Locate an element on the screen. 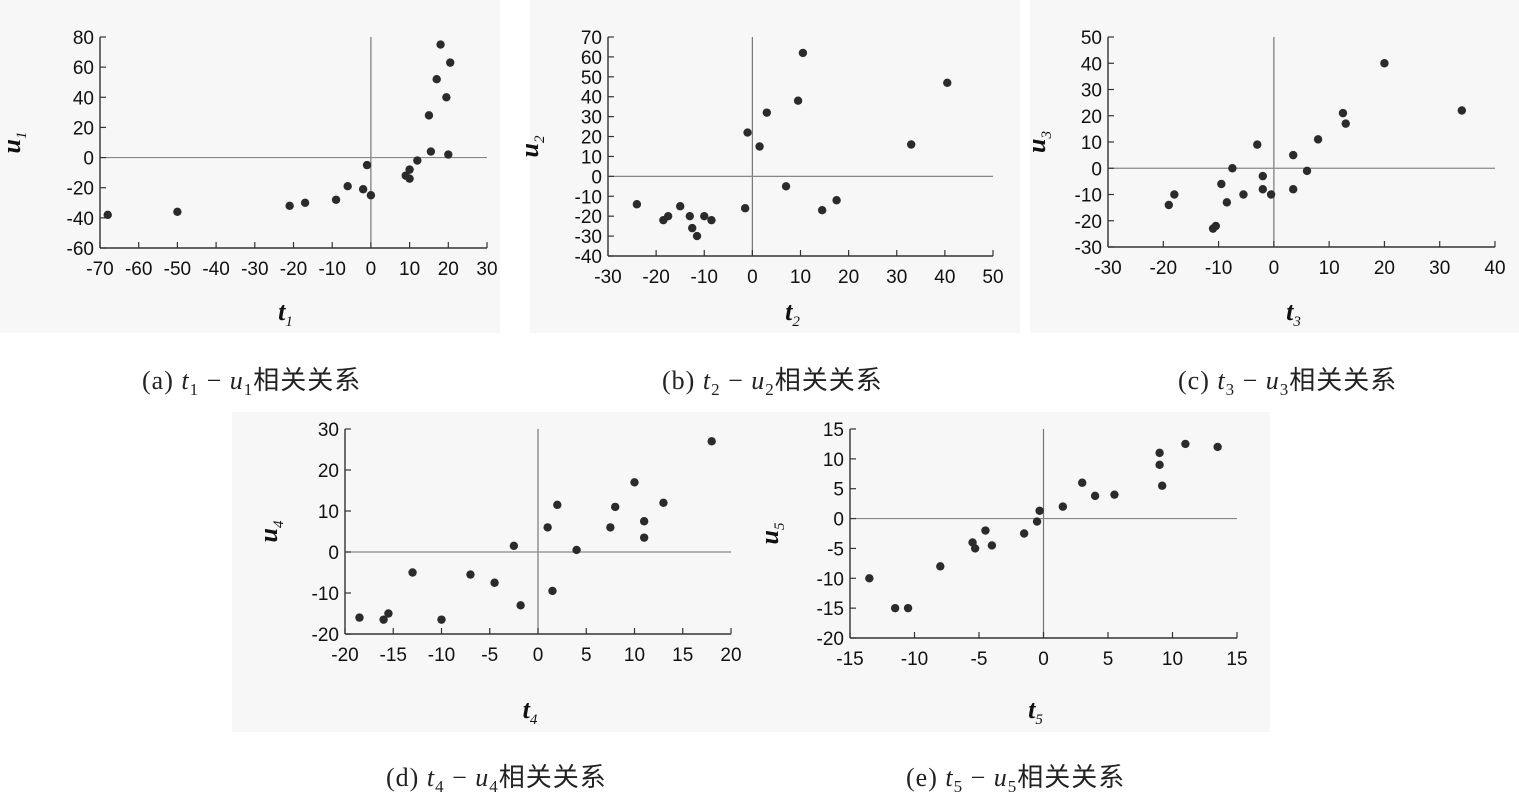  y-tick-label: 0 is located at coordinates (88, 159).